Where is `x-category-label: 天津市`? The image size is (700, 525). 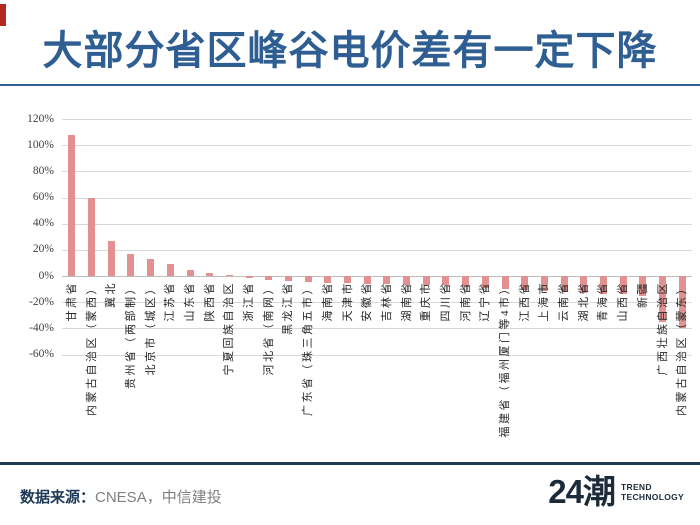
x-category-label: 天津市 is located at coordinates (347, 301).